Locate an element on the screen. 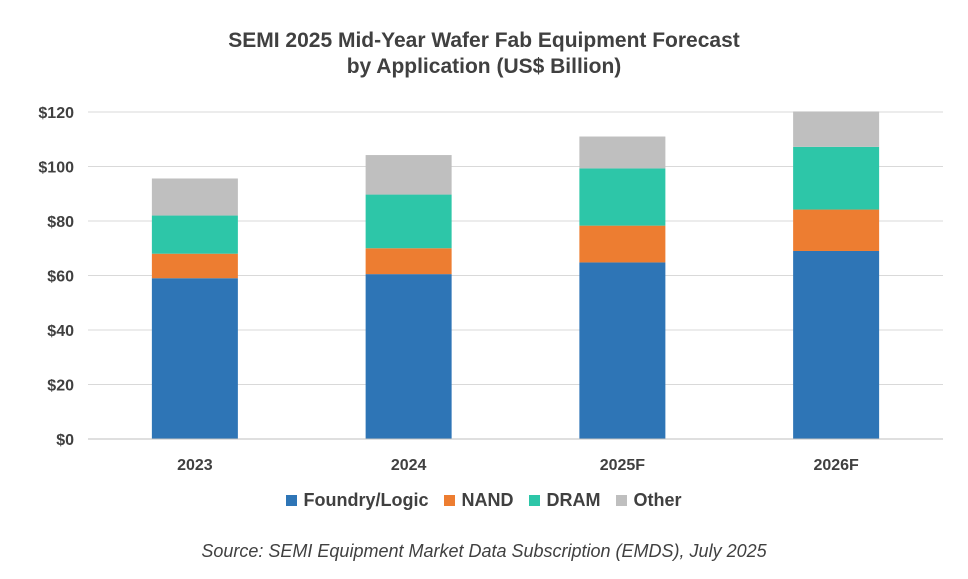 The height and width of the screenshot is (579, 968). y-tick-label: $80 is located at coordinates (60, 222).